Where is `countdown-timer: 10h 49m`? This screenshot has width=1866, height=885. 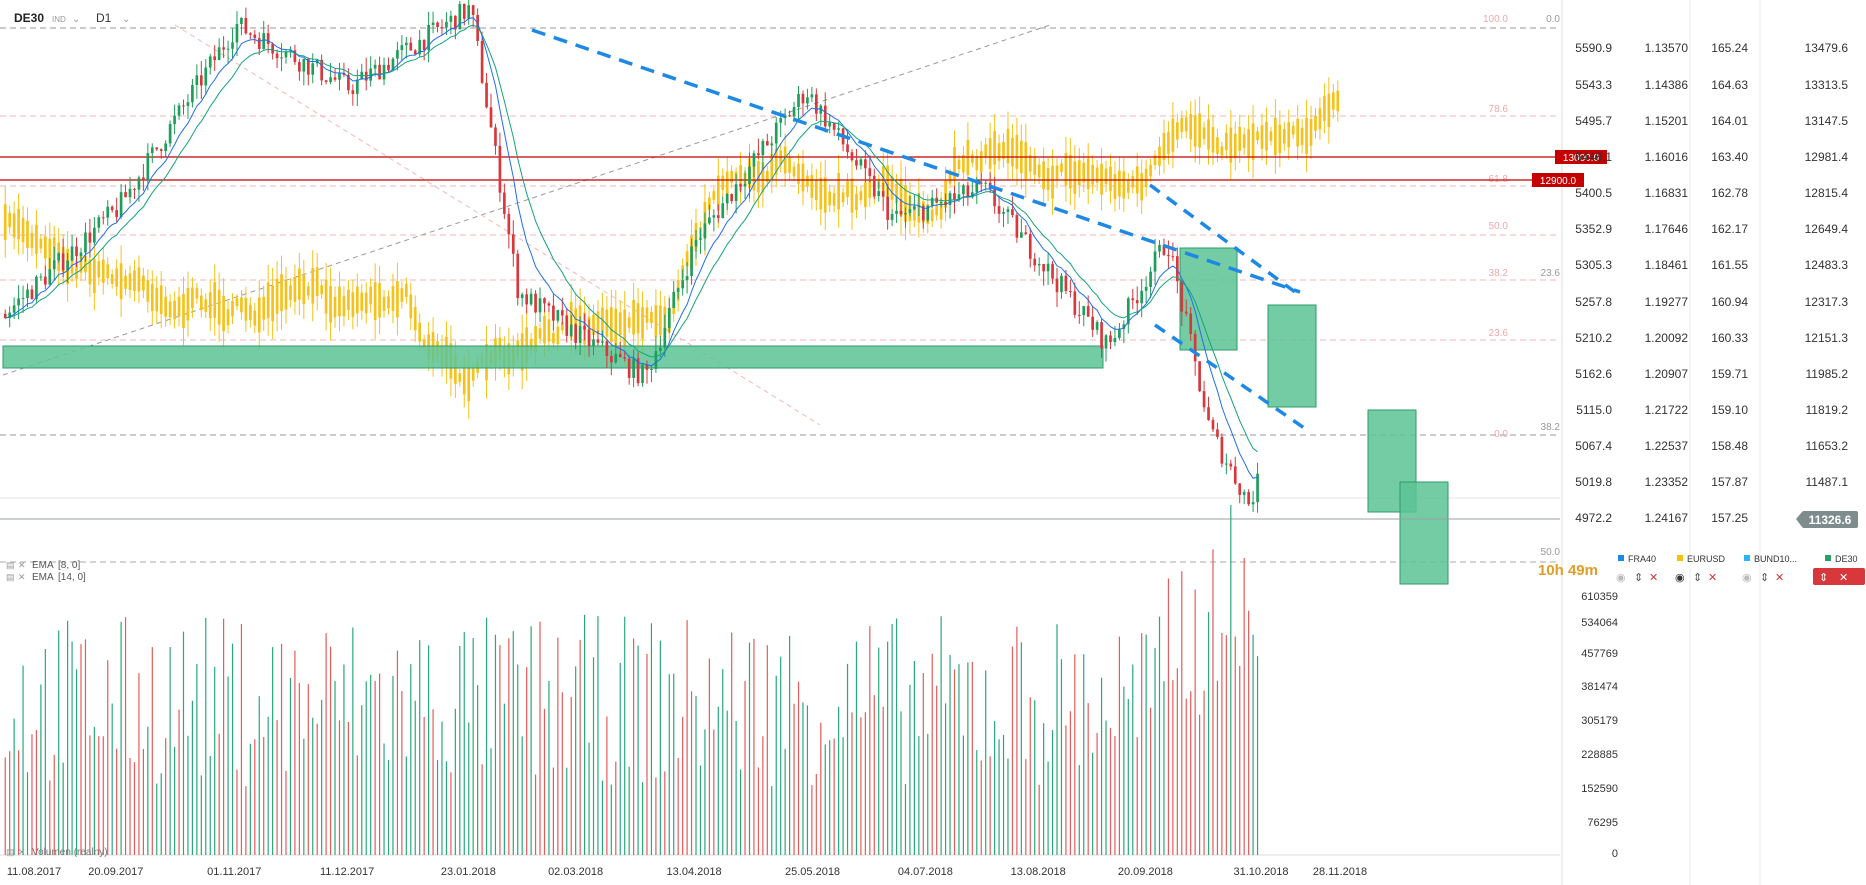
countdown-timer: 10h 49m is located at coordinates (1568, 570).